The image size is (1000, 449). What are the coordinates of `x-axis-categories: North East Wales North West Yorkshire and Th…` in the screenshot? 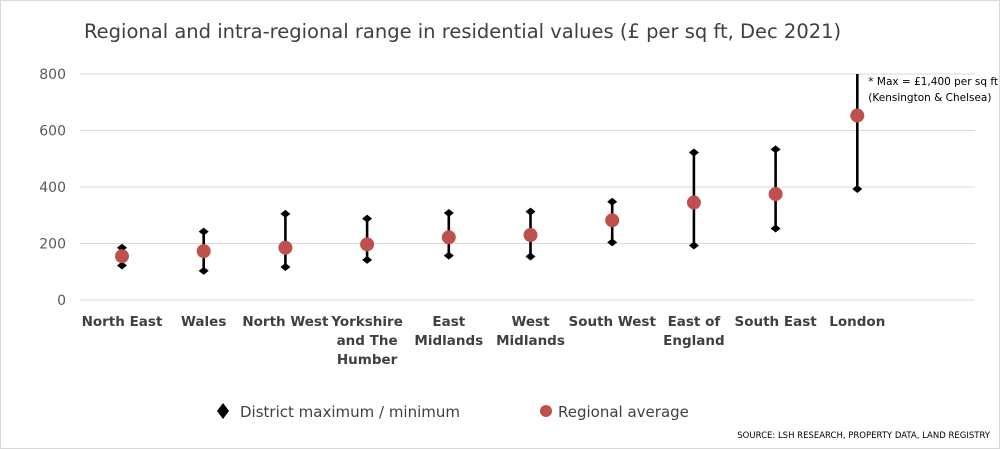 It's located at (484, 341).